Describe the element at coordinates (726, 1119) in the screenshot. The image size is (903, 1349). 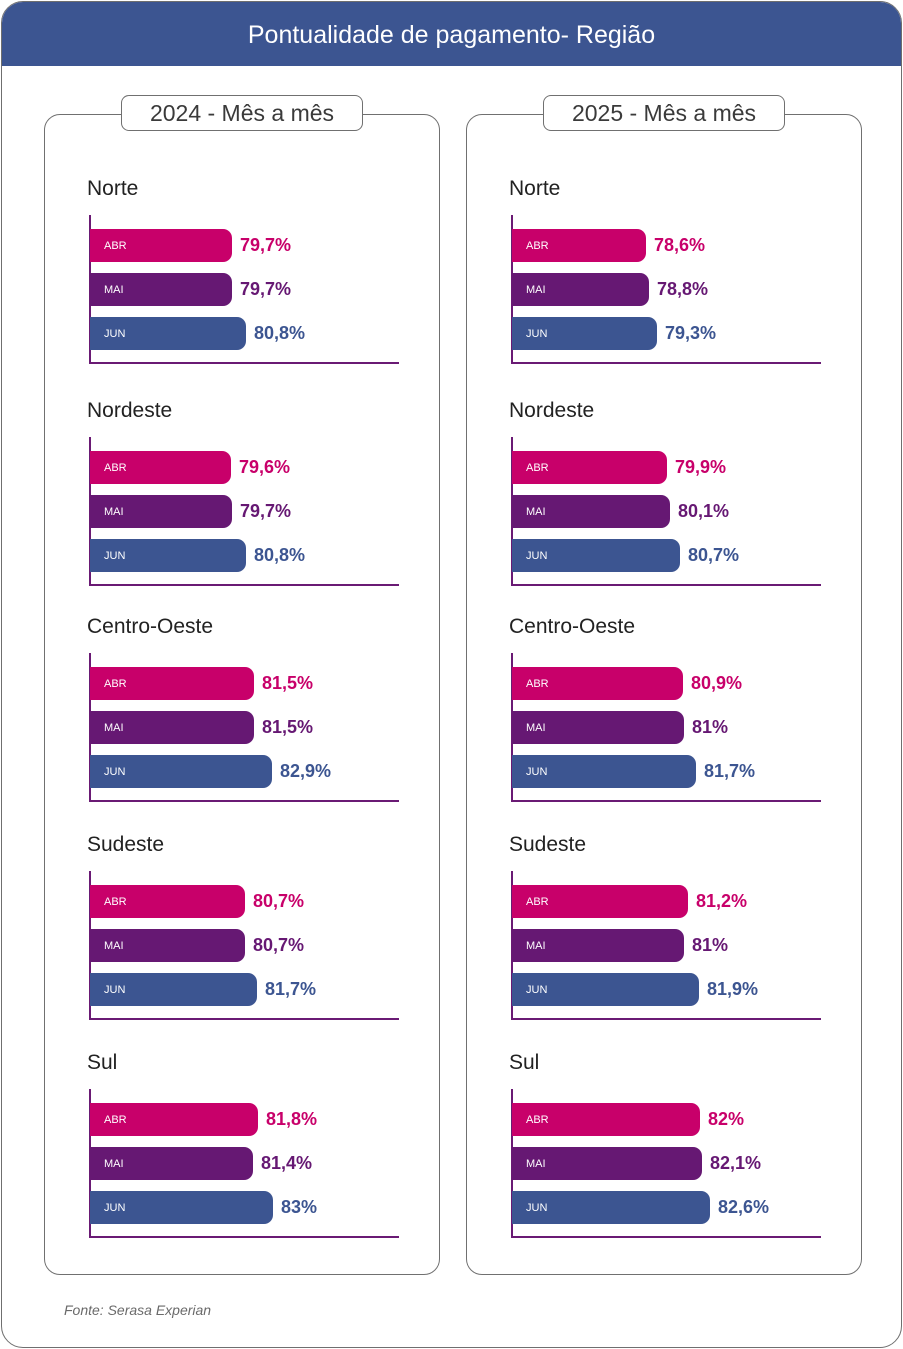
I see `data-label-abr: 82%` at that location.